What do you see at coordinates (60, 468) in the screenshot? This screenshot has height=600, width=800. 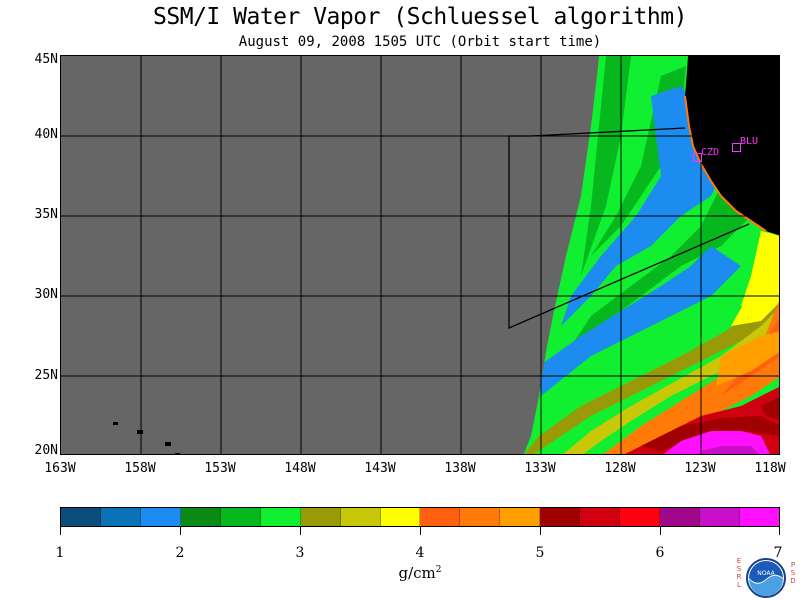 I see `lon-label-163w: 163W` at bounding box center [60, 468].